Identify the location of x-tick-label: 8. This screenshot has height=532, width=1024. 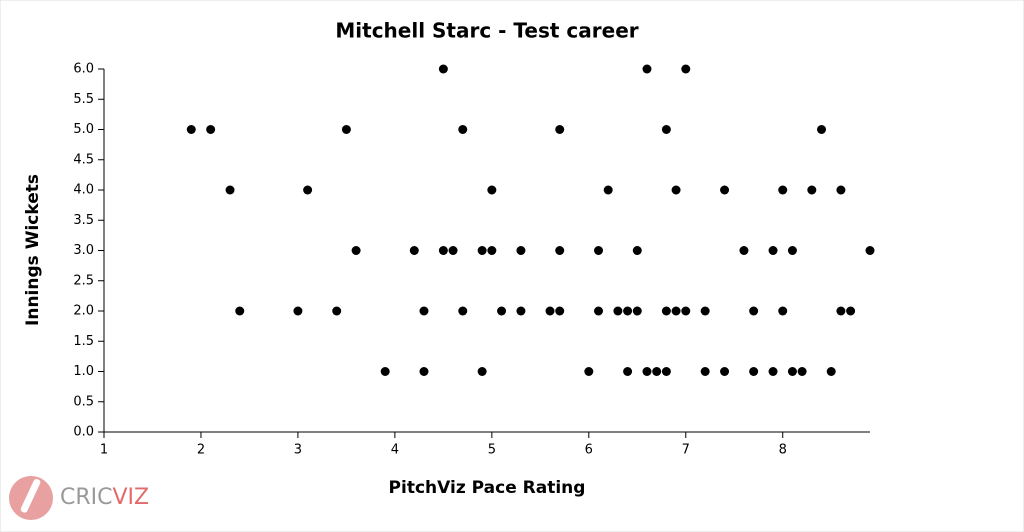
(783, 450).